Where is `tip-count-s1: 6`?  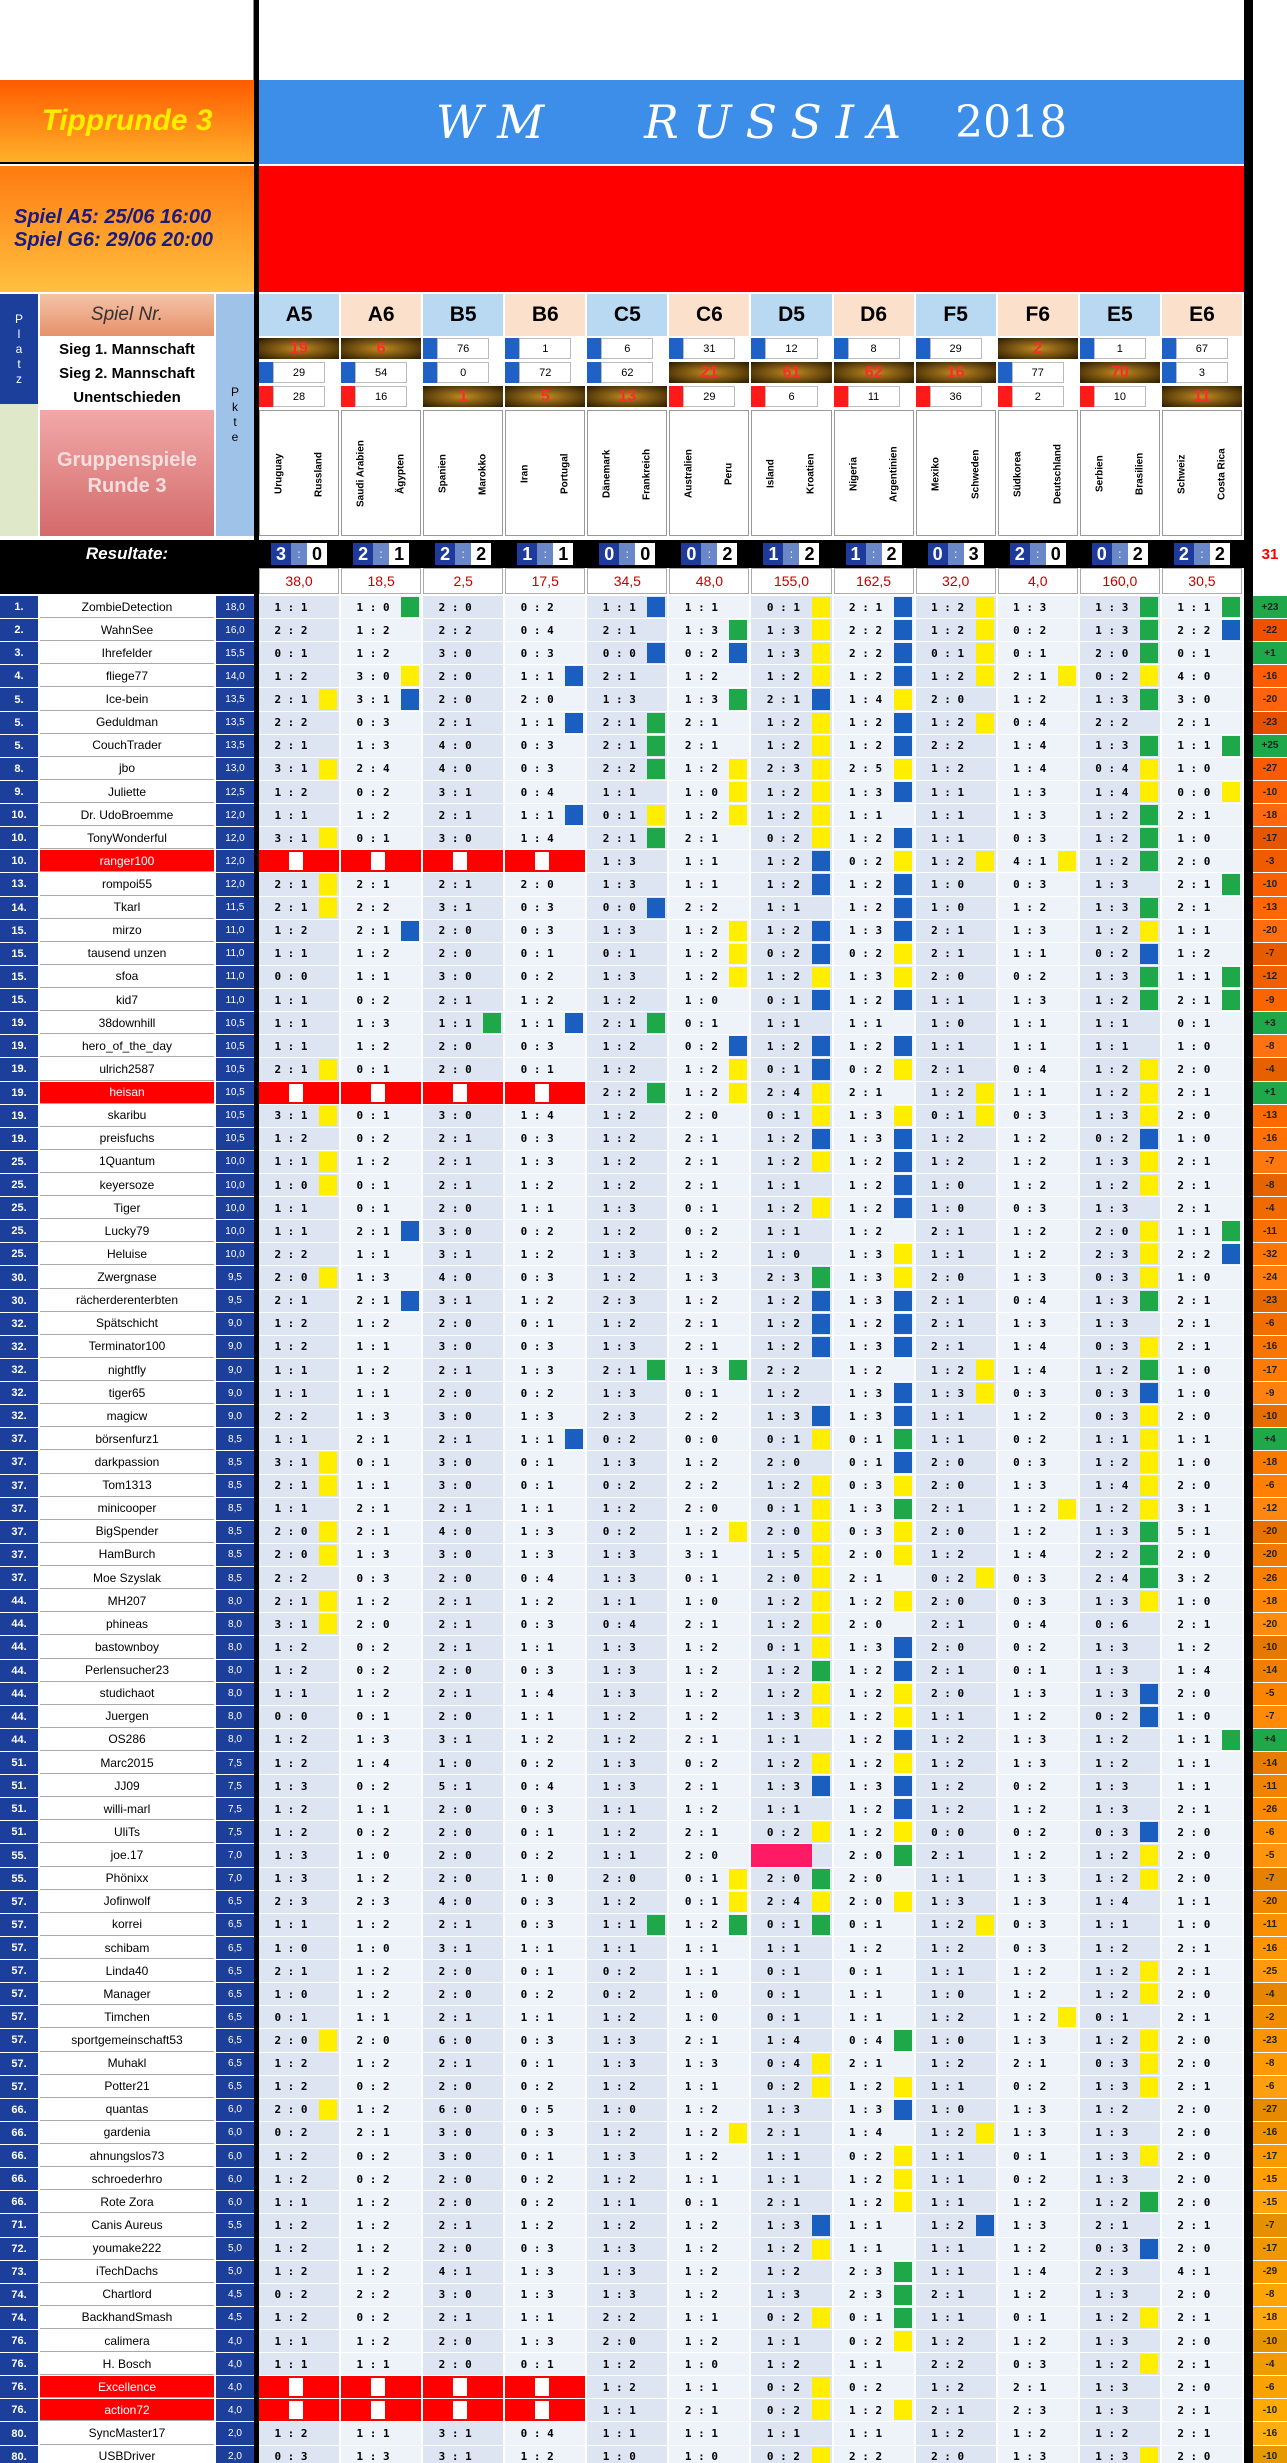 tip-count-s1: 6 is located at coordinates (627, 348).